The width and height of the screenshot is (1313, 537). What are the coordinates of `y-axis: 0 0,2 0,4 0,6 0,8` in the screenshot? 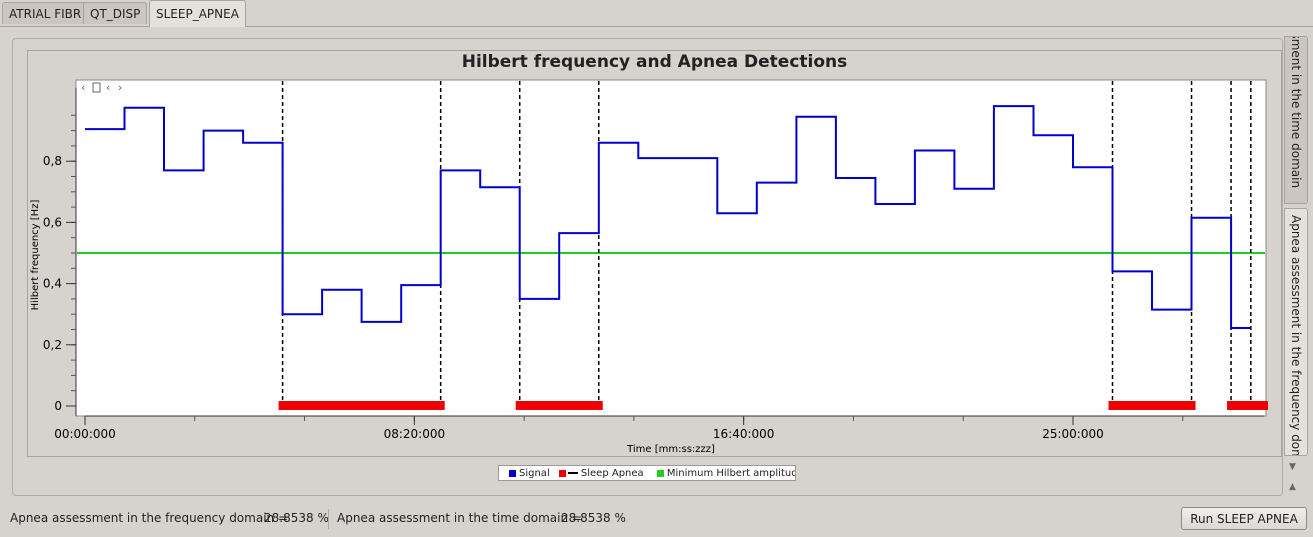 It's located at (60, 252).